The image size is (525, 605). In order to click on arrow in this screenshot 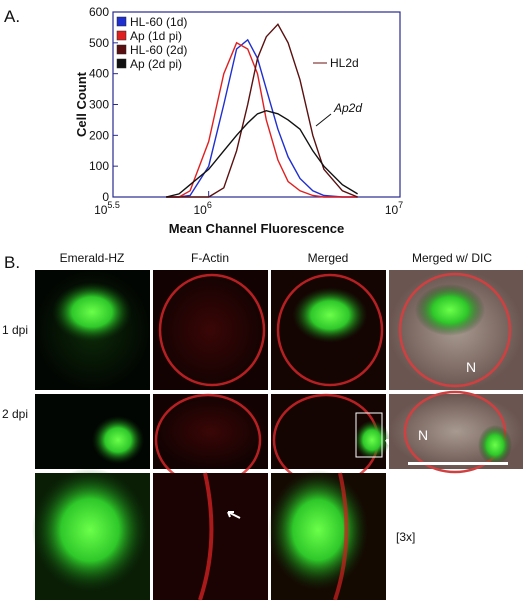, I will do `click(234, 515)`.